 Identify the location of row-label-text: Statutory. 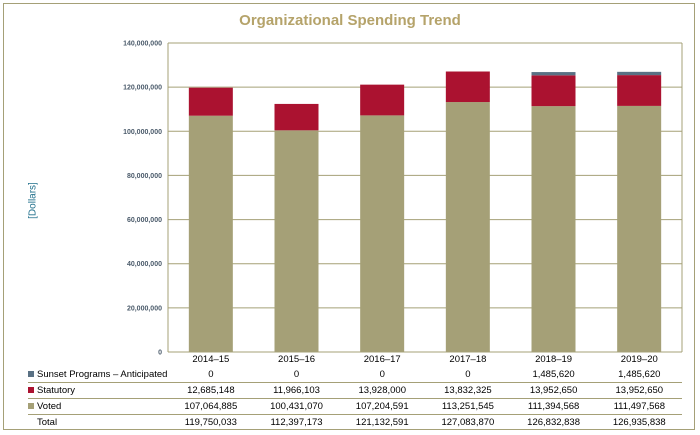
(56, 390).